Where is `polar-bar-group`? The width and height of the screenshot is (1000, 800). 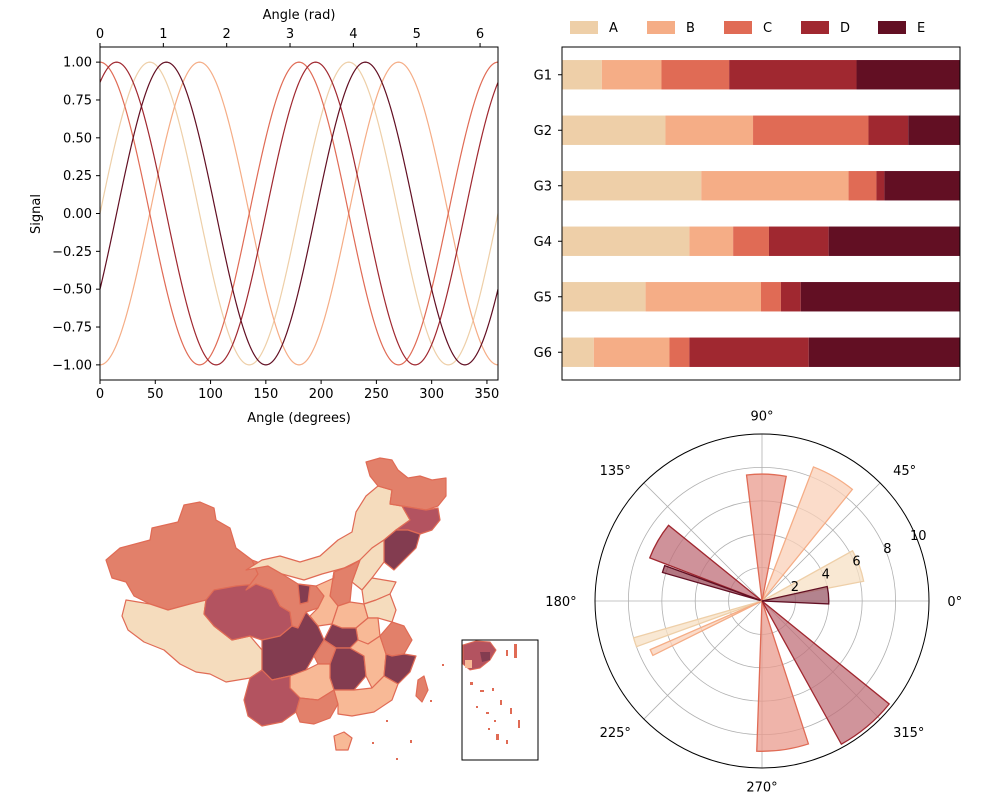
polar-bar-group is located at coordinates (761, 609).